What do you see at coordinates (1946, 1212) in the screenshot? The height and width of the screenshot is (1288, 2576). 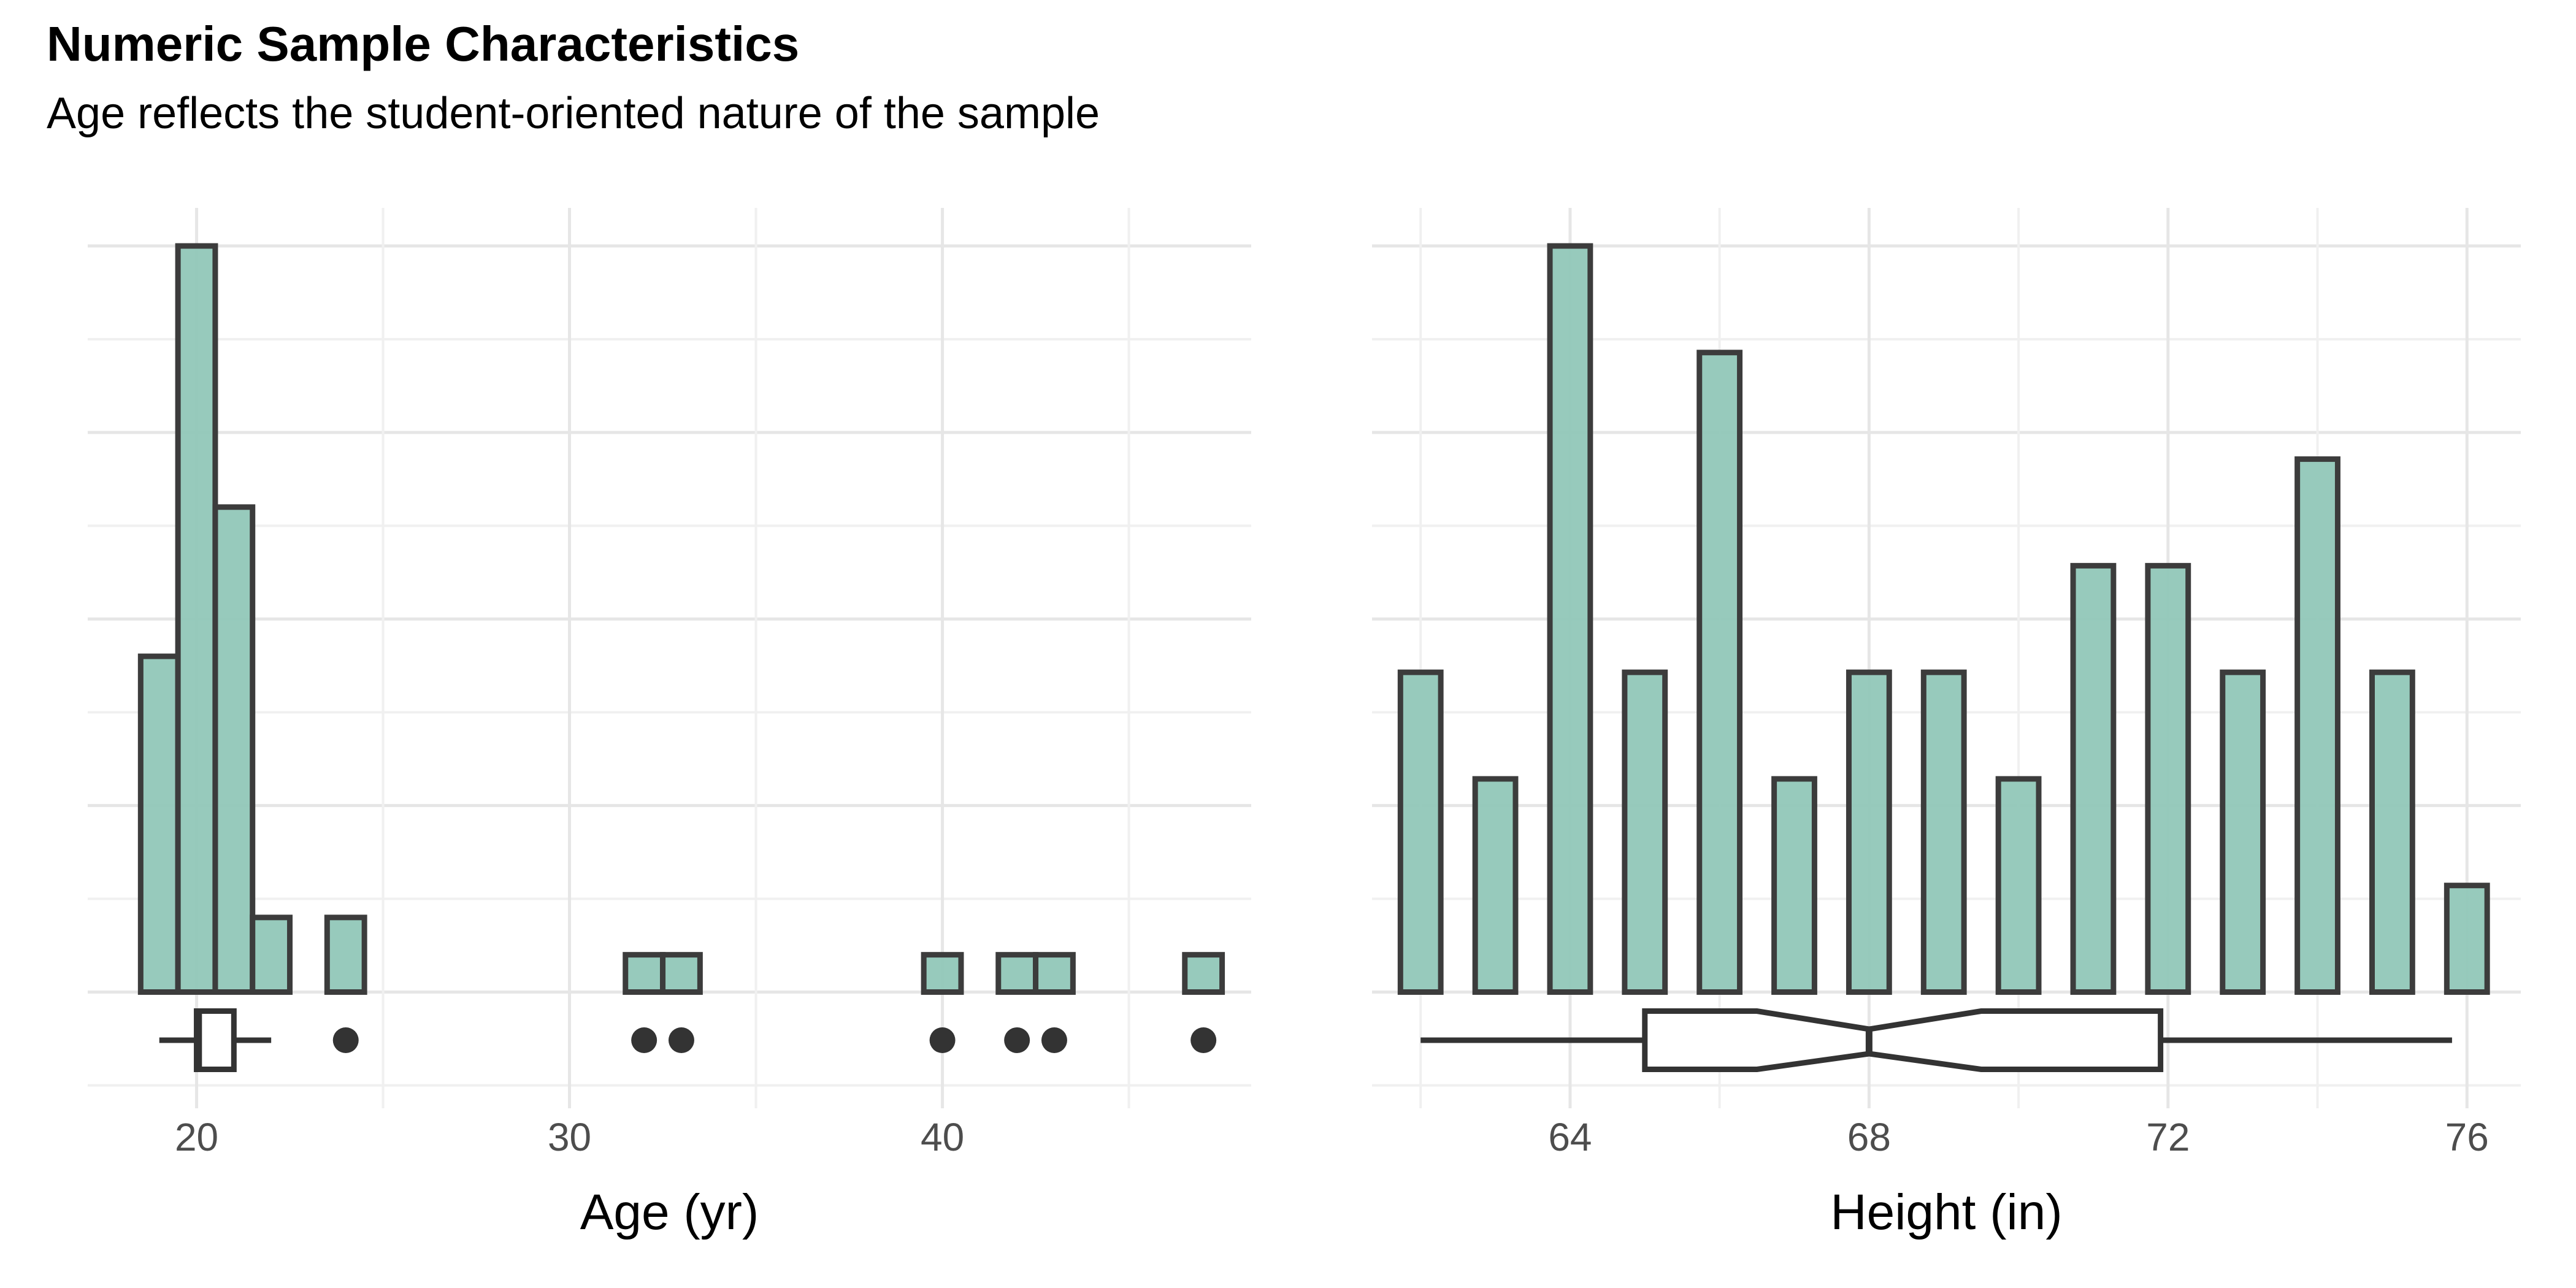 I see `height-x-axis-title: Height (in)` at bounding box center [1946, 1212].